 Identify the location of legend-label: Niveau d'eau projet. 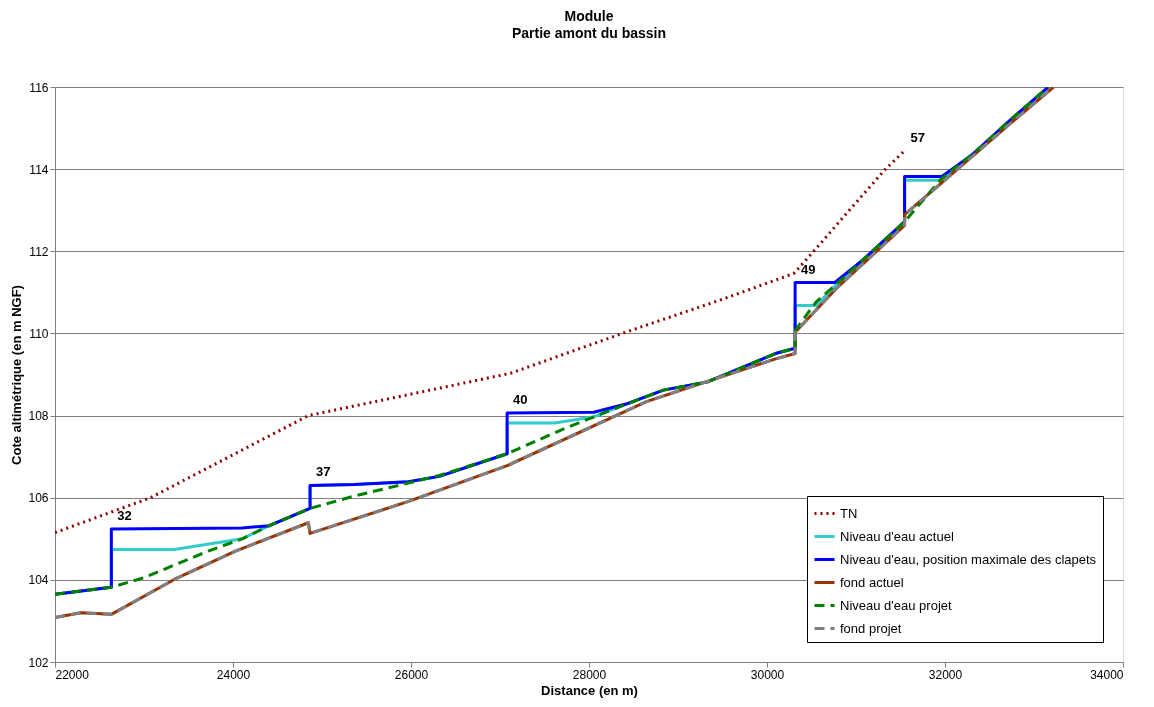
(896, 605).